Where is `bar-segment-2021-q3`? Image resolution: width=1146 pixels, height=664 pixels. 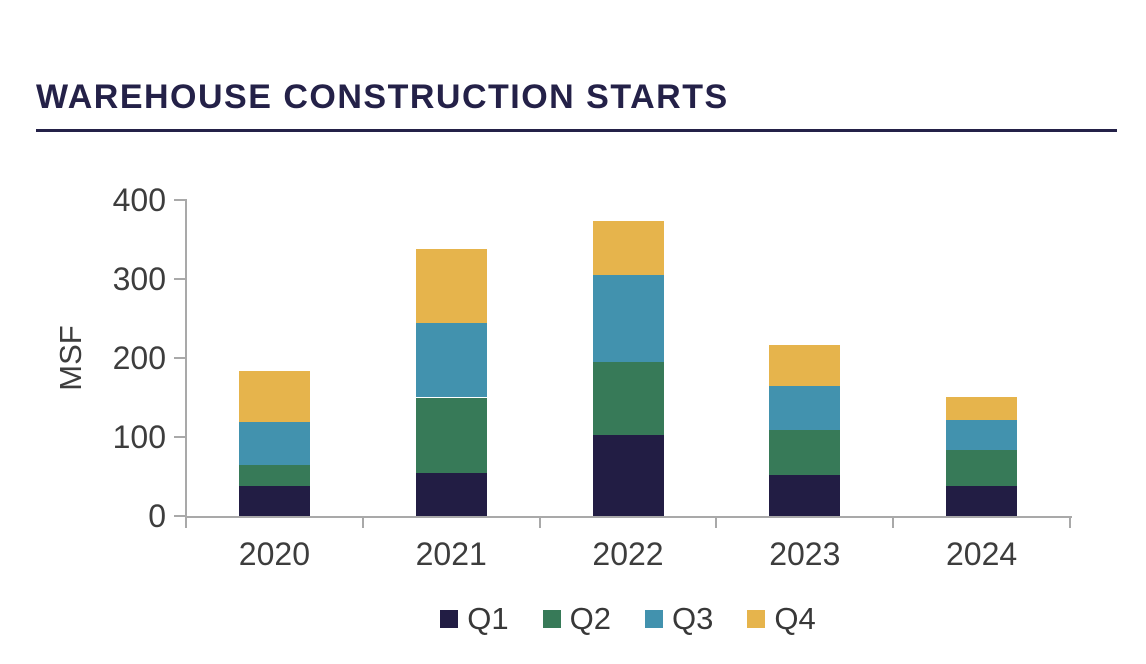
bar-segment-2021-q3 is located at coordinates (451, 360).